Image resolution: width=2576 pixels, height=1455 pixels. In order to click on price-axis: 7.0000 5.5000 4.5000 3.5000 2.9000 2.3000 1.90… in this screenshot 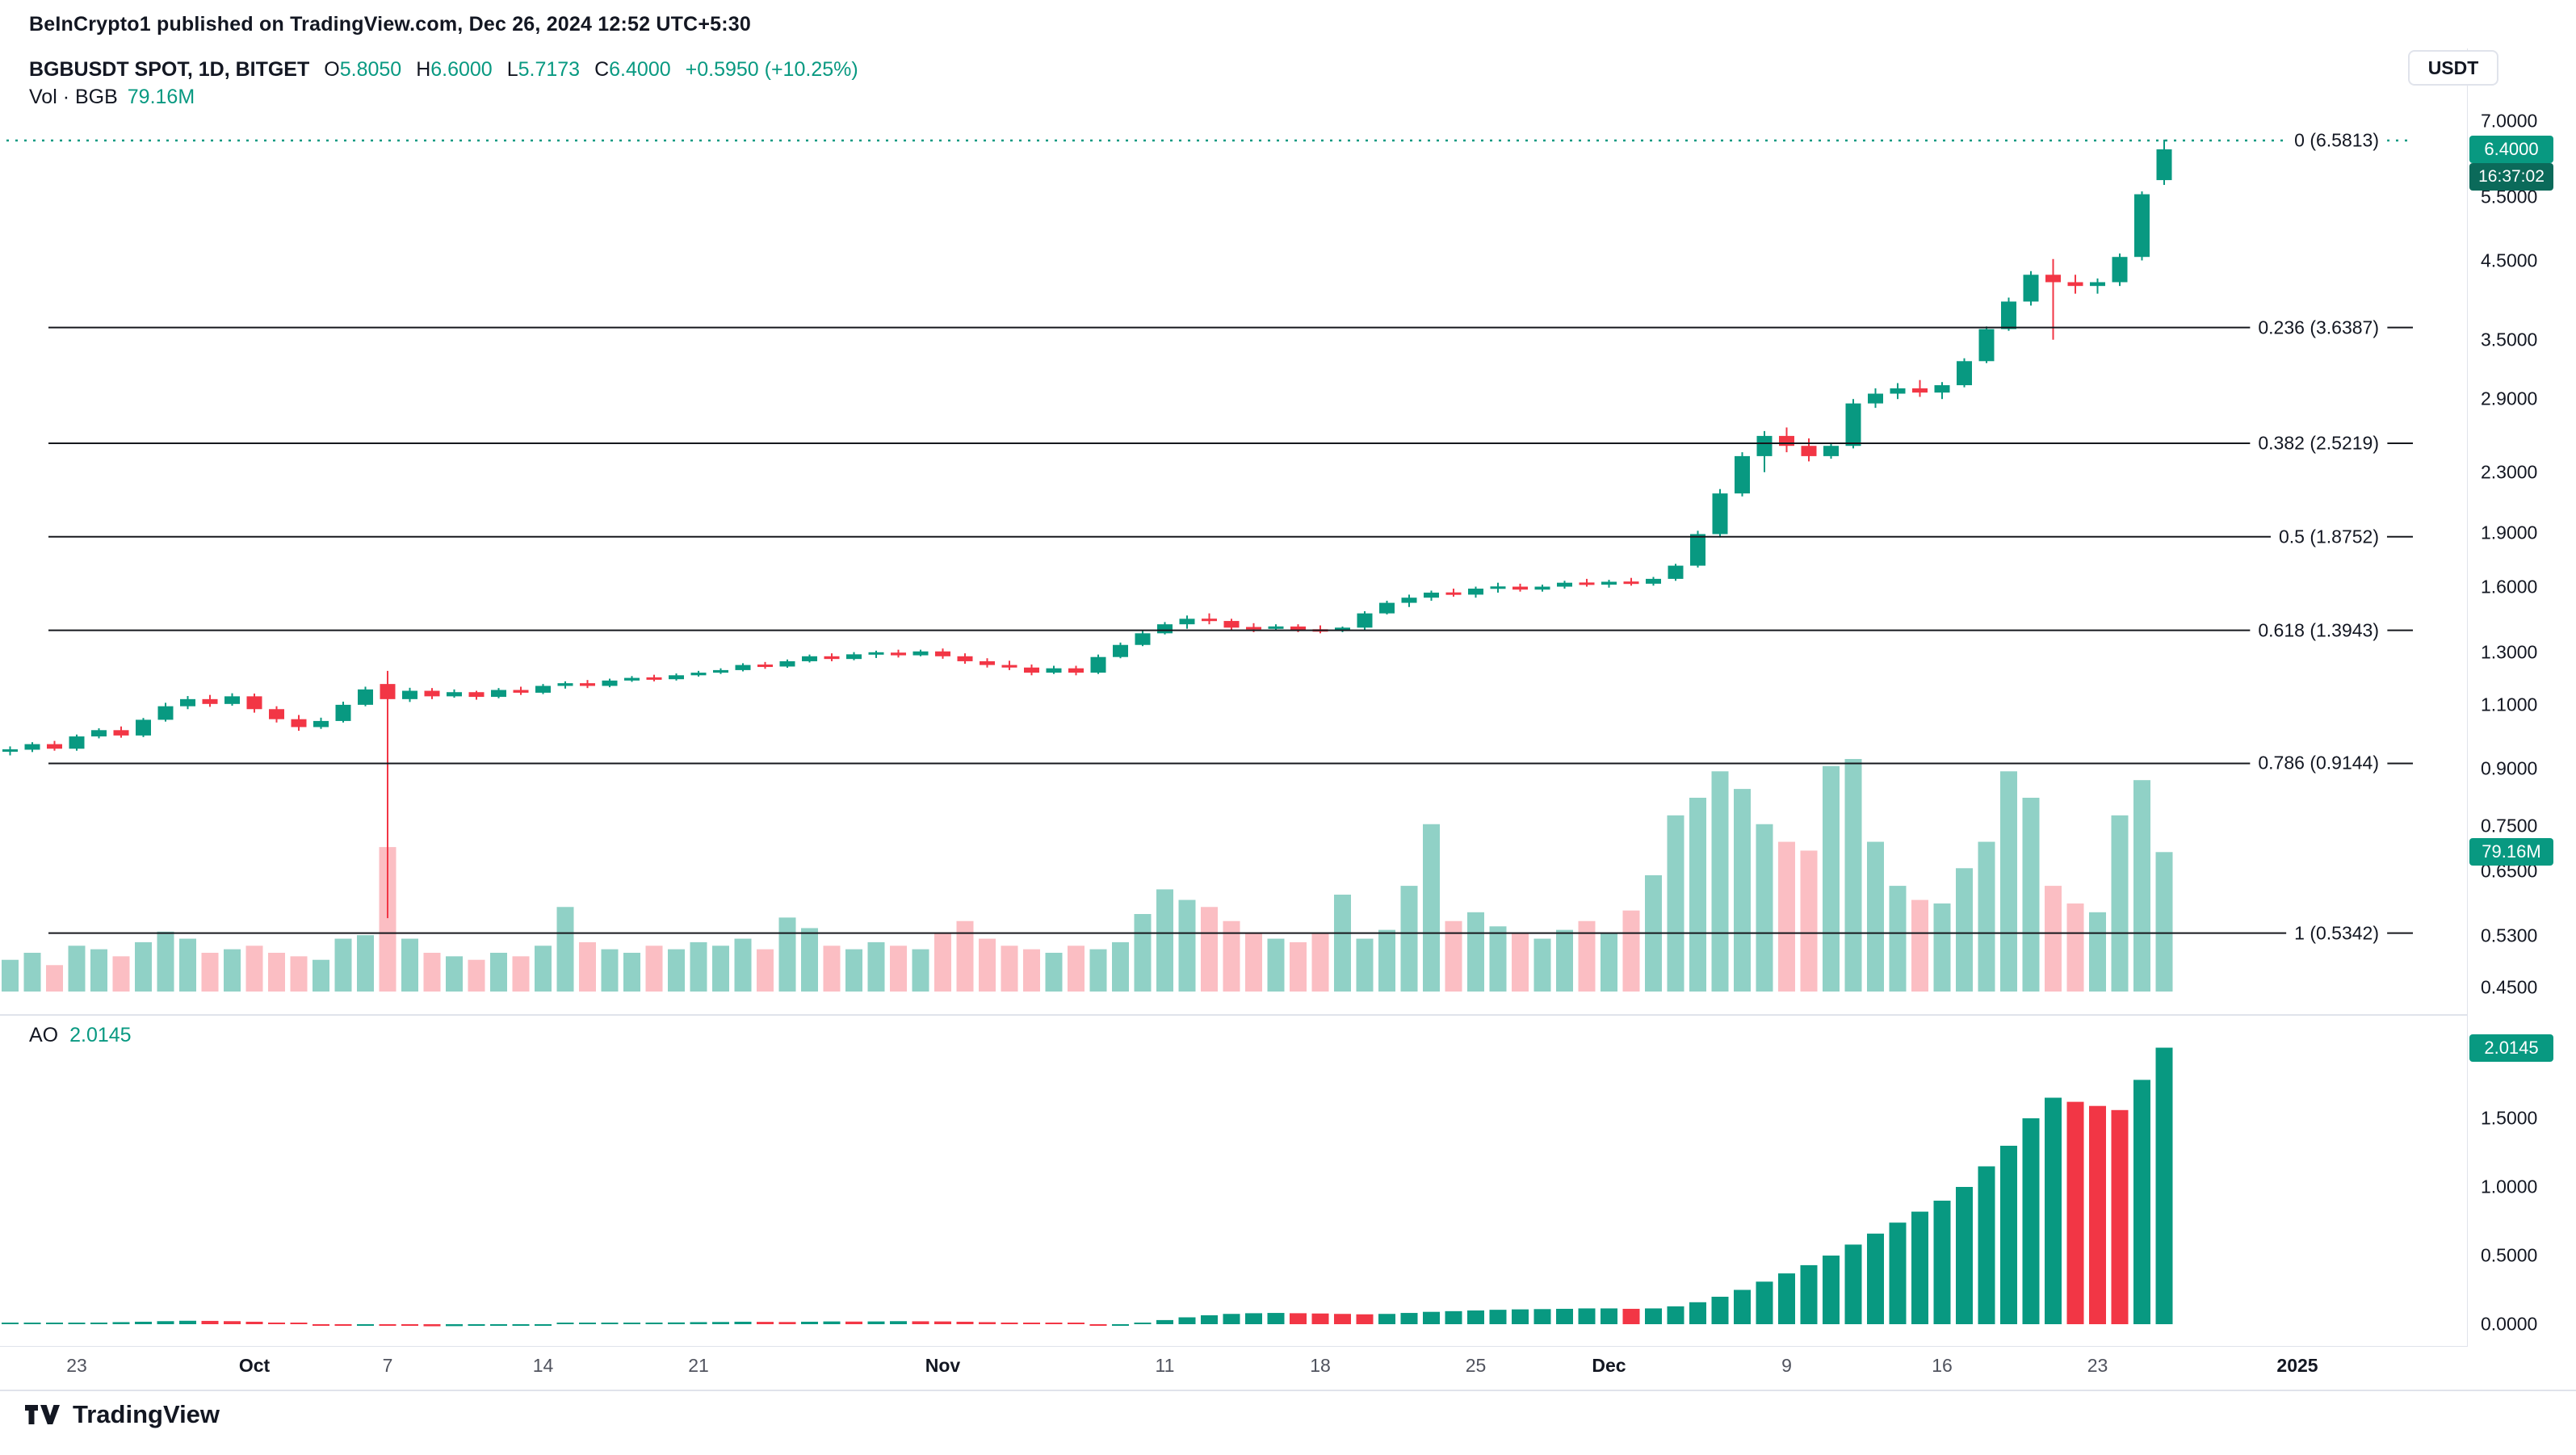, I will do `click(2522, 697)`.